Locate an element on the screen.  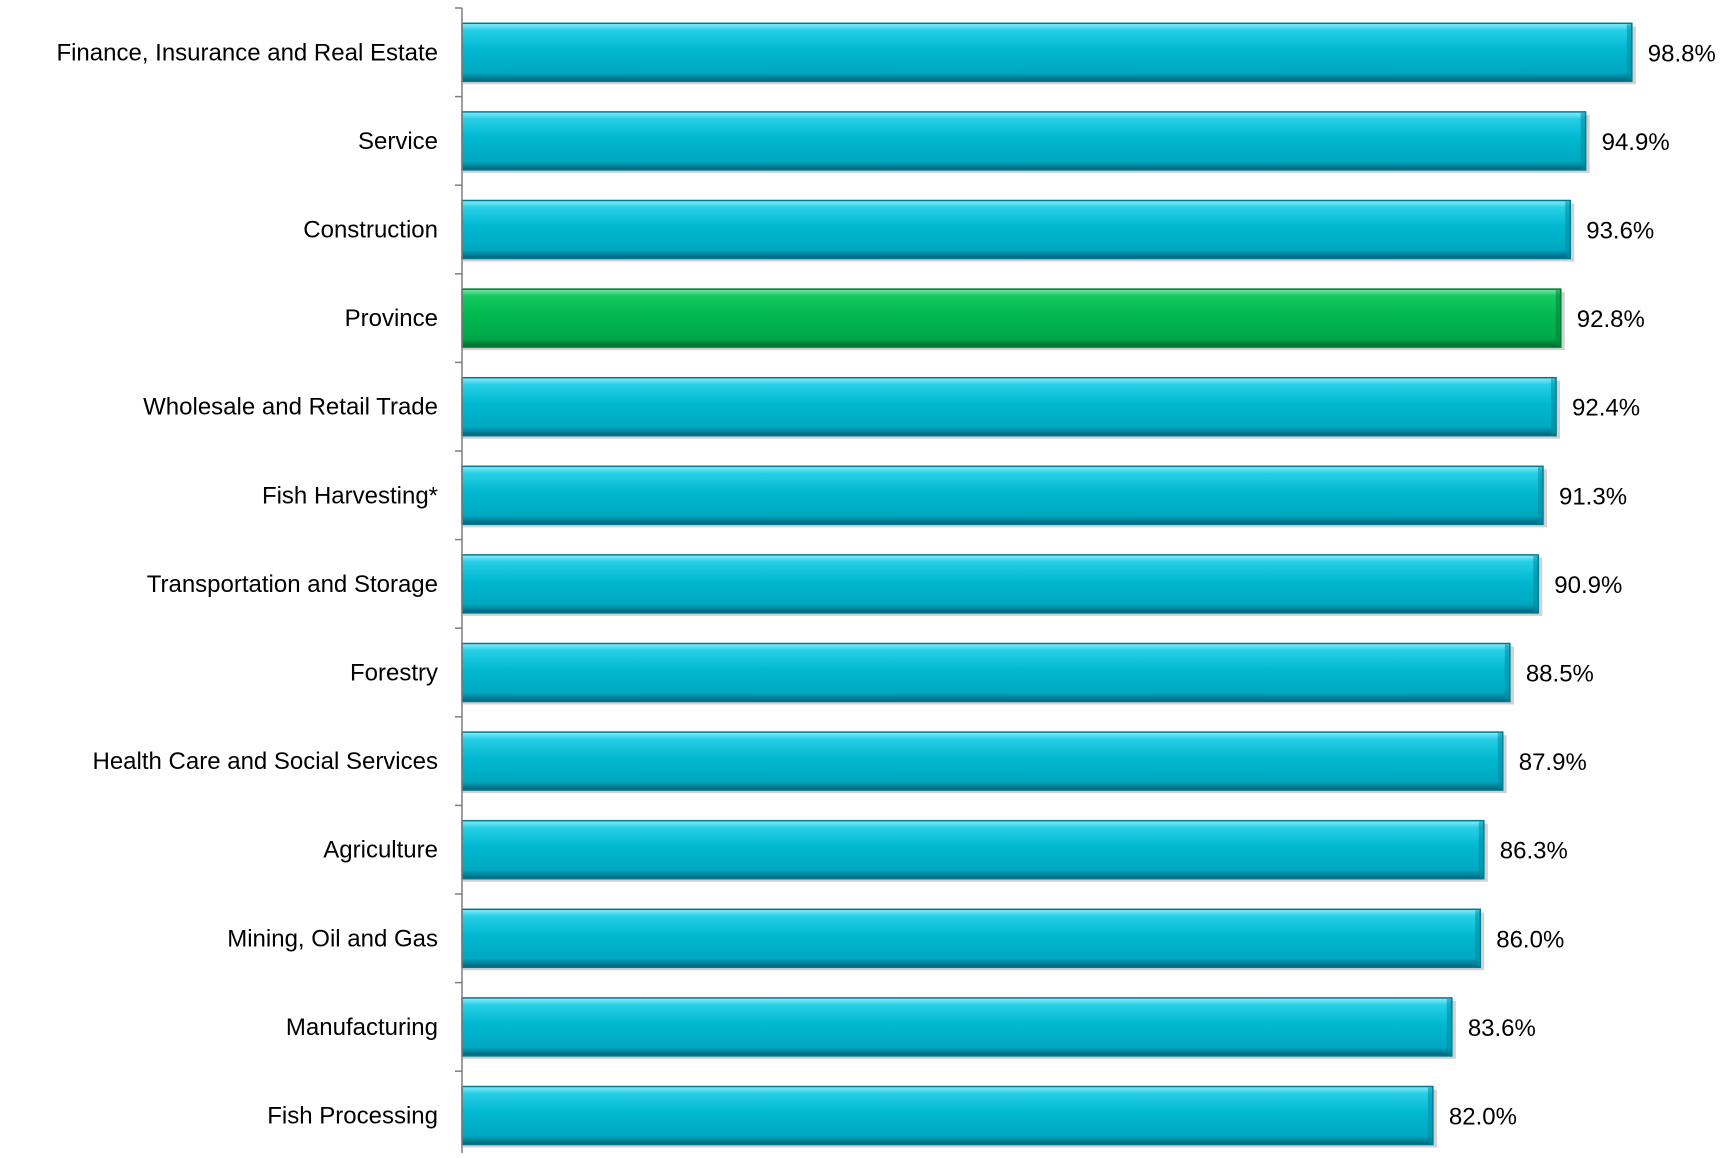
data-label: 94.9% is located at coordinates (1636, 142).